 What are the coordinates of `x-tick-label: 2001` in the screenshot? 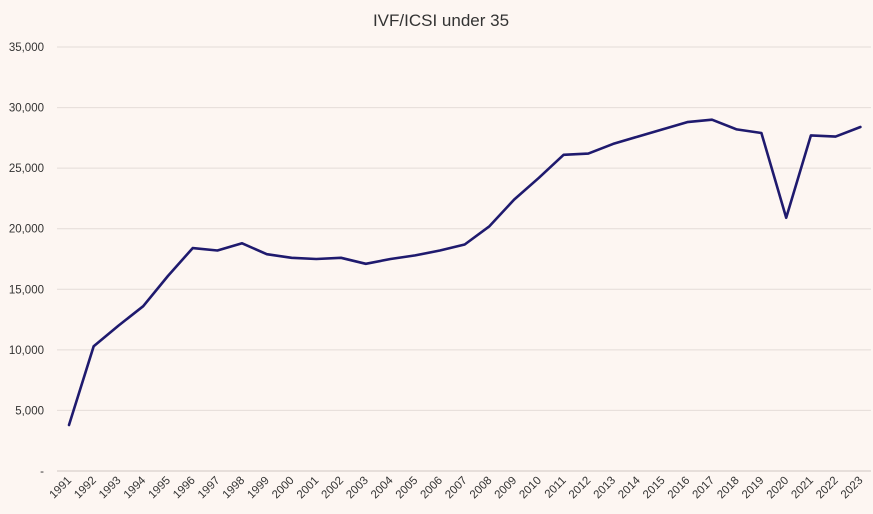 It's located at (308, 488).